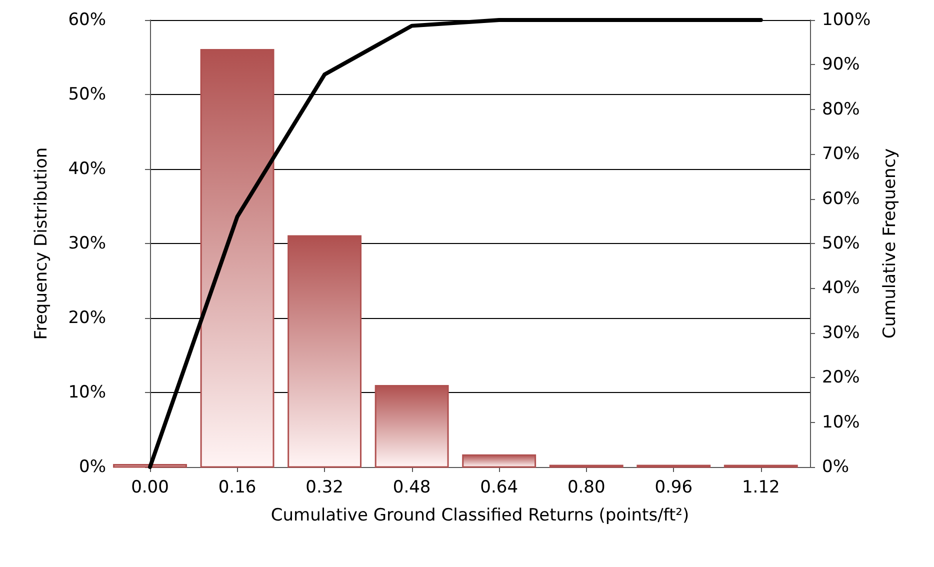 The image size is (934, 567). I want to click on y-axis-title: Frequency Distribution, so click(42, 243).